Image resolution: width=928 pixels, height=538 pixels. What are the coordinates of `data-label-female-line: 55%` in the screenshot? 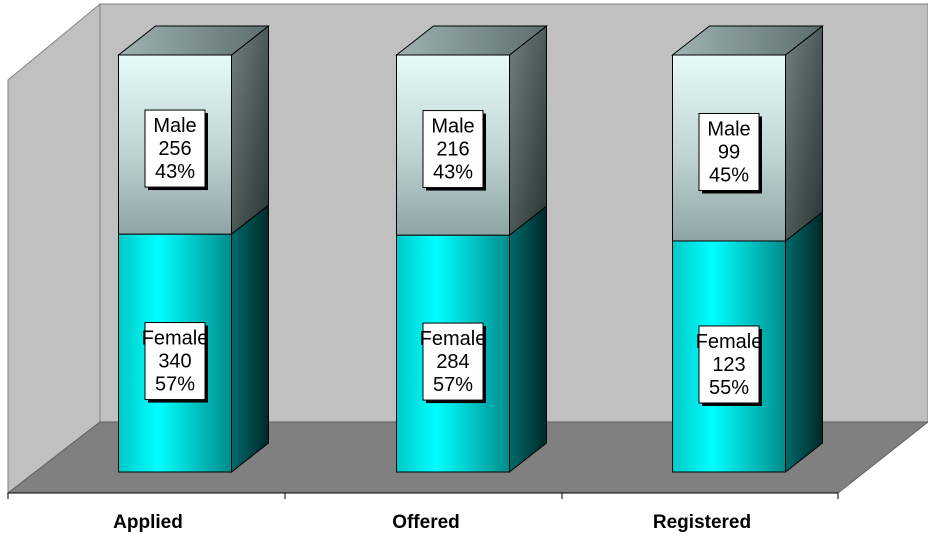 It's located at (729, 388).